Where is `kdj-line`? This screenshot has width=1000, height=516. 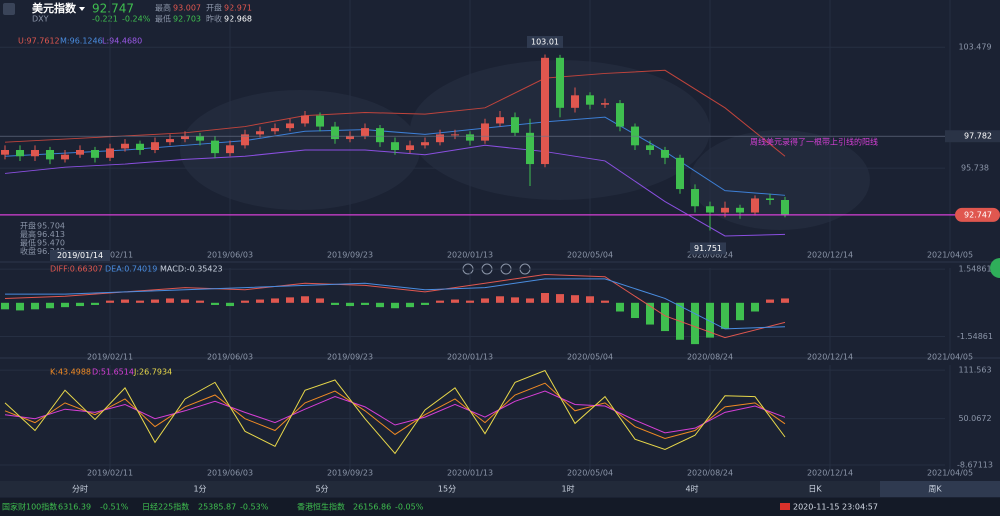
kdj-line is located at coordinates (395, 412).